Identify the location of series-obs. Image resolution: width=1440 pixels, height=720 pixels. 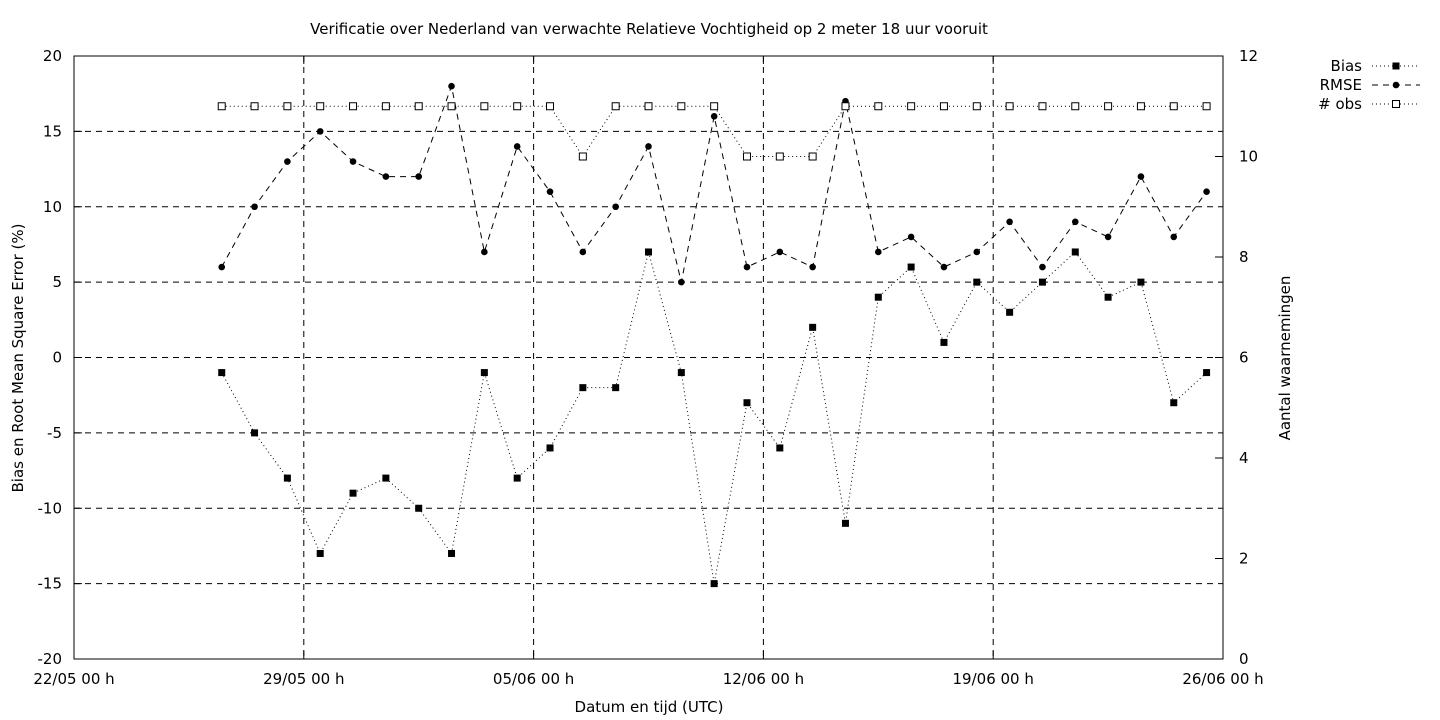
(714, 131).